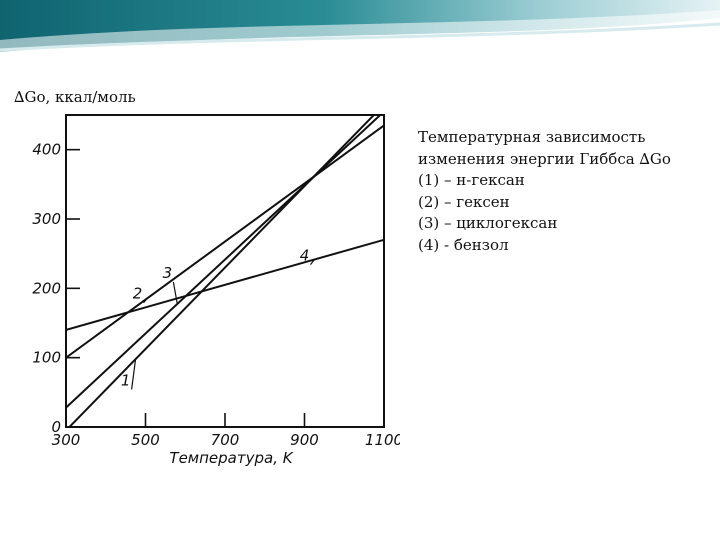  What do you see at coordinates (46, 219) in the screenshot?
I see `y-tick-label: 300` at bounding box center [46, 219].